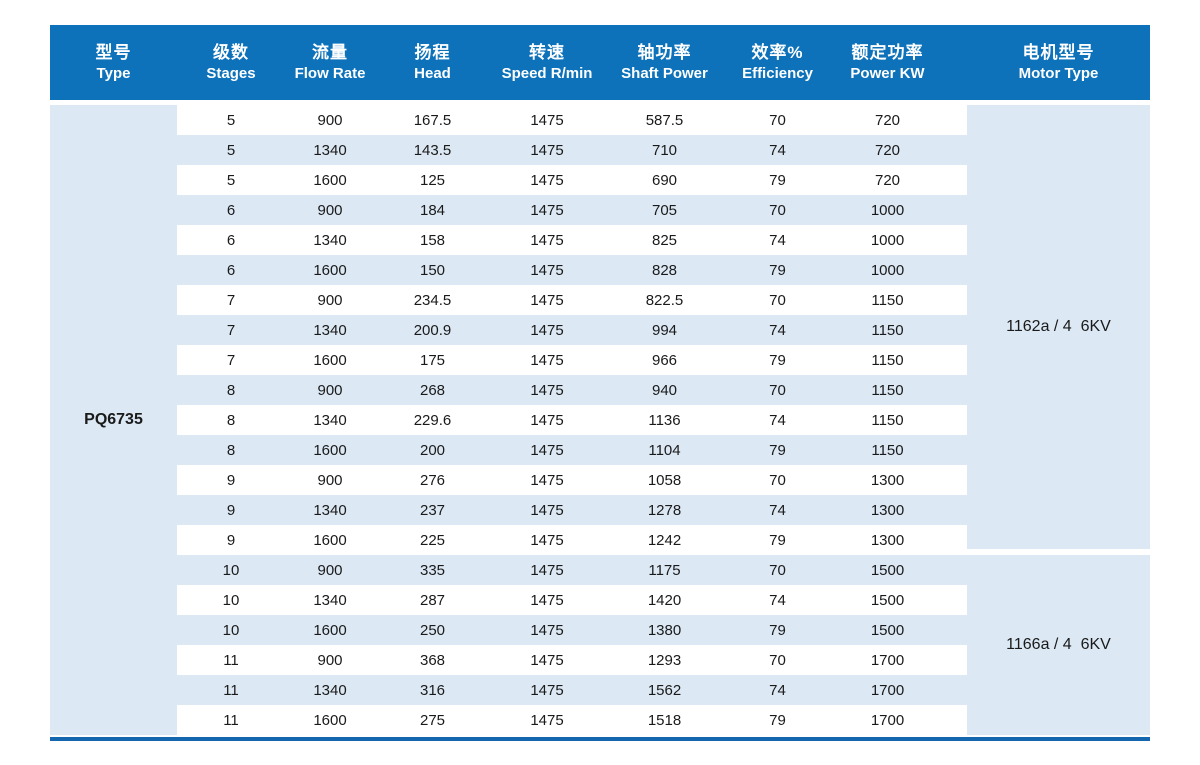  Describe the element at coordinates (777, 74) in the screenshot. I see `header-efficiency-en: Efficiency` at that location.